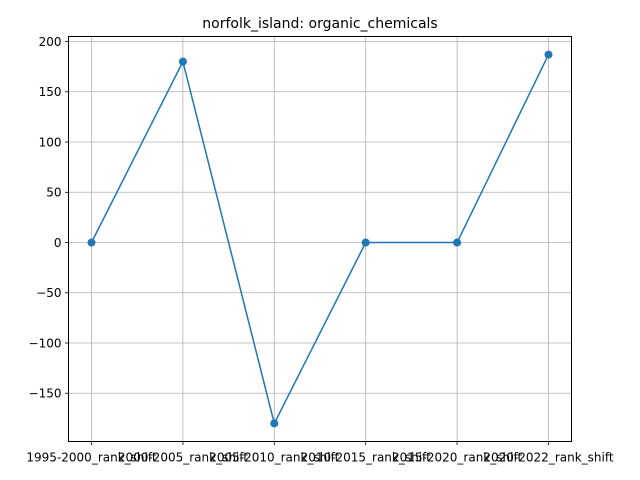 The height and width of the screenshot is (480, 640). Describe the element at coordinates (45, 343) in the screenshot. I see `y-tick-label: −100` at that location.